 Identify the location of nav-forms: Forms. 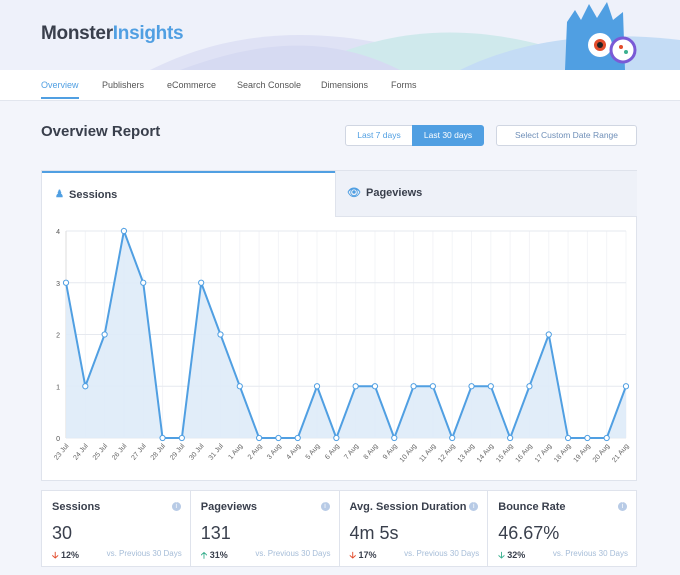
(404, 85).